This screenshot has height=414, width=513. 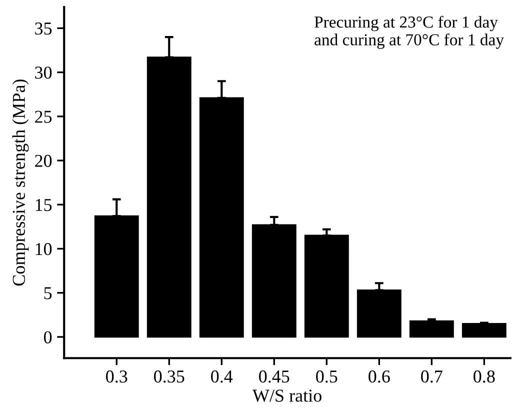 I want to click on y-tick-label: 30, so click(x=43, y=72).